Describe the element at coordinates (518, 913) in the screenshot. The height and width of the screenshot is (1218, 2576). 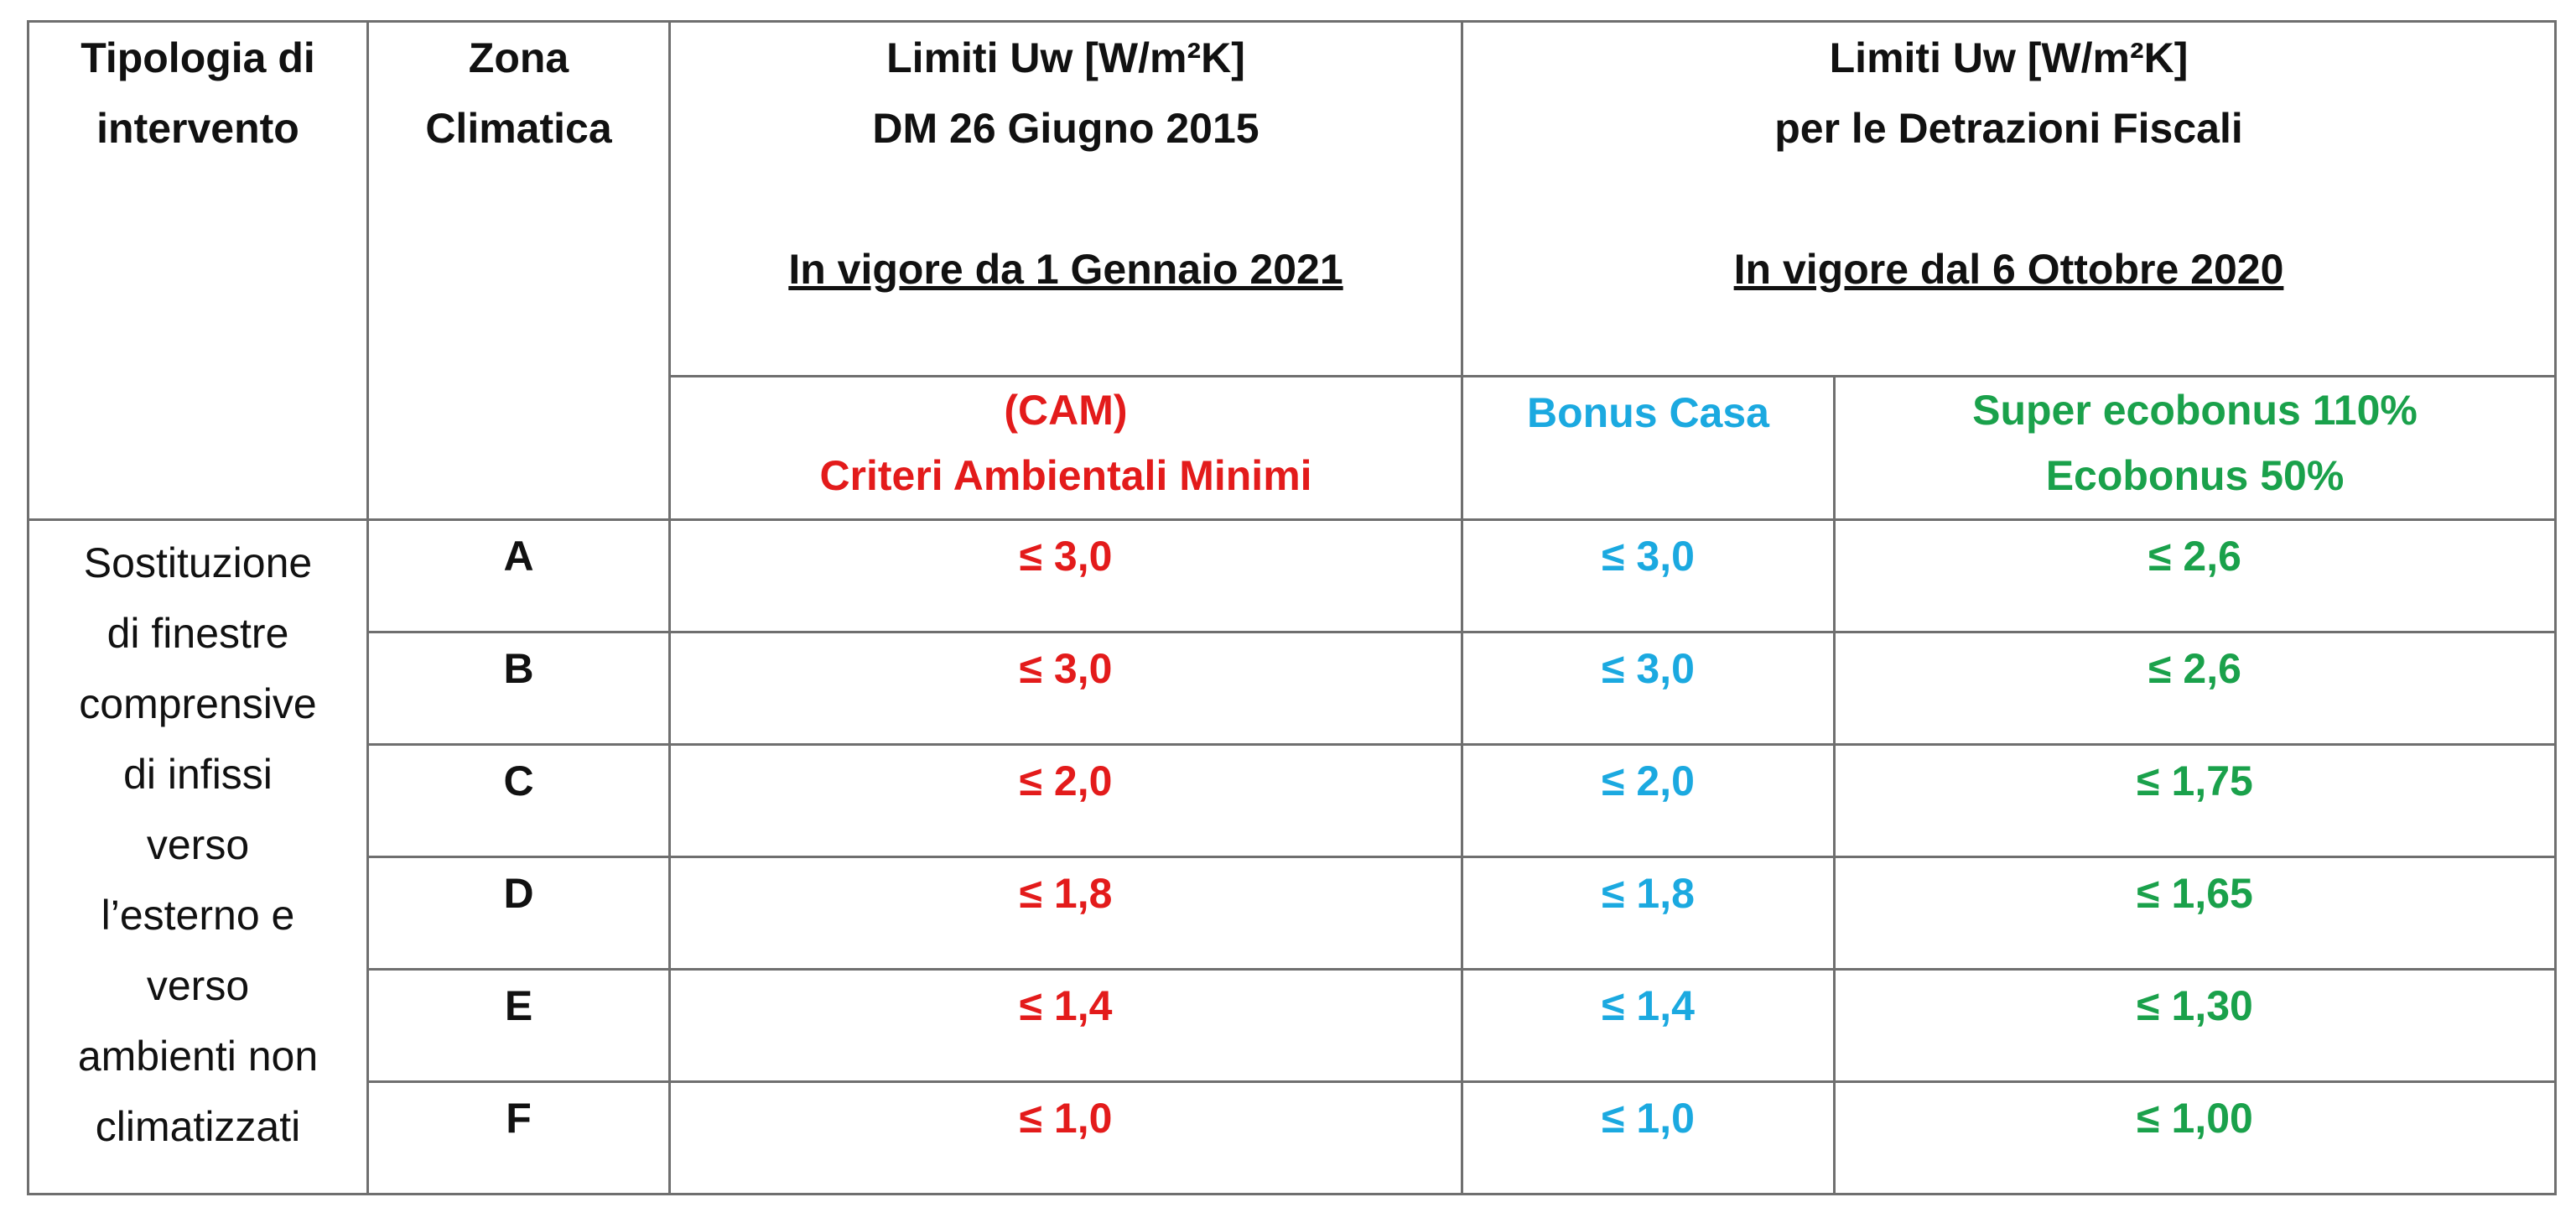
I see `zona-cell: D` at that location.